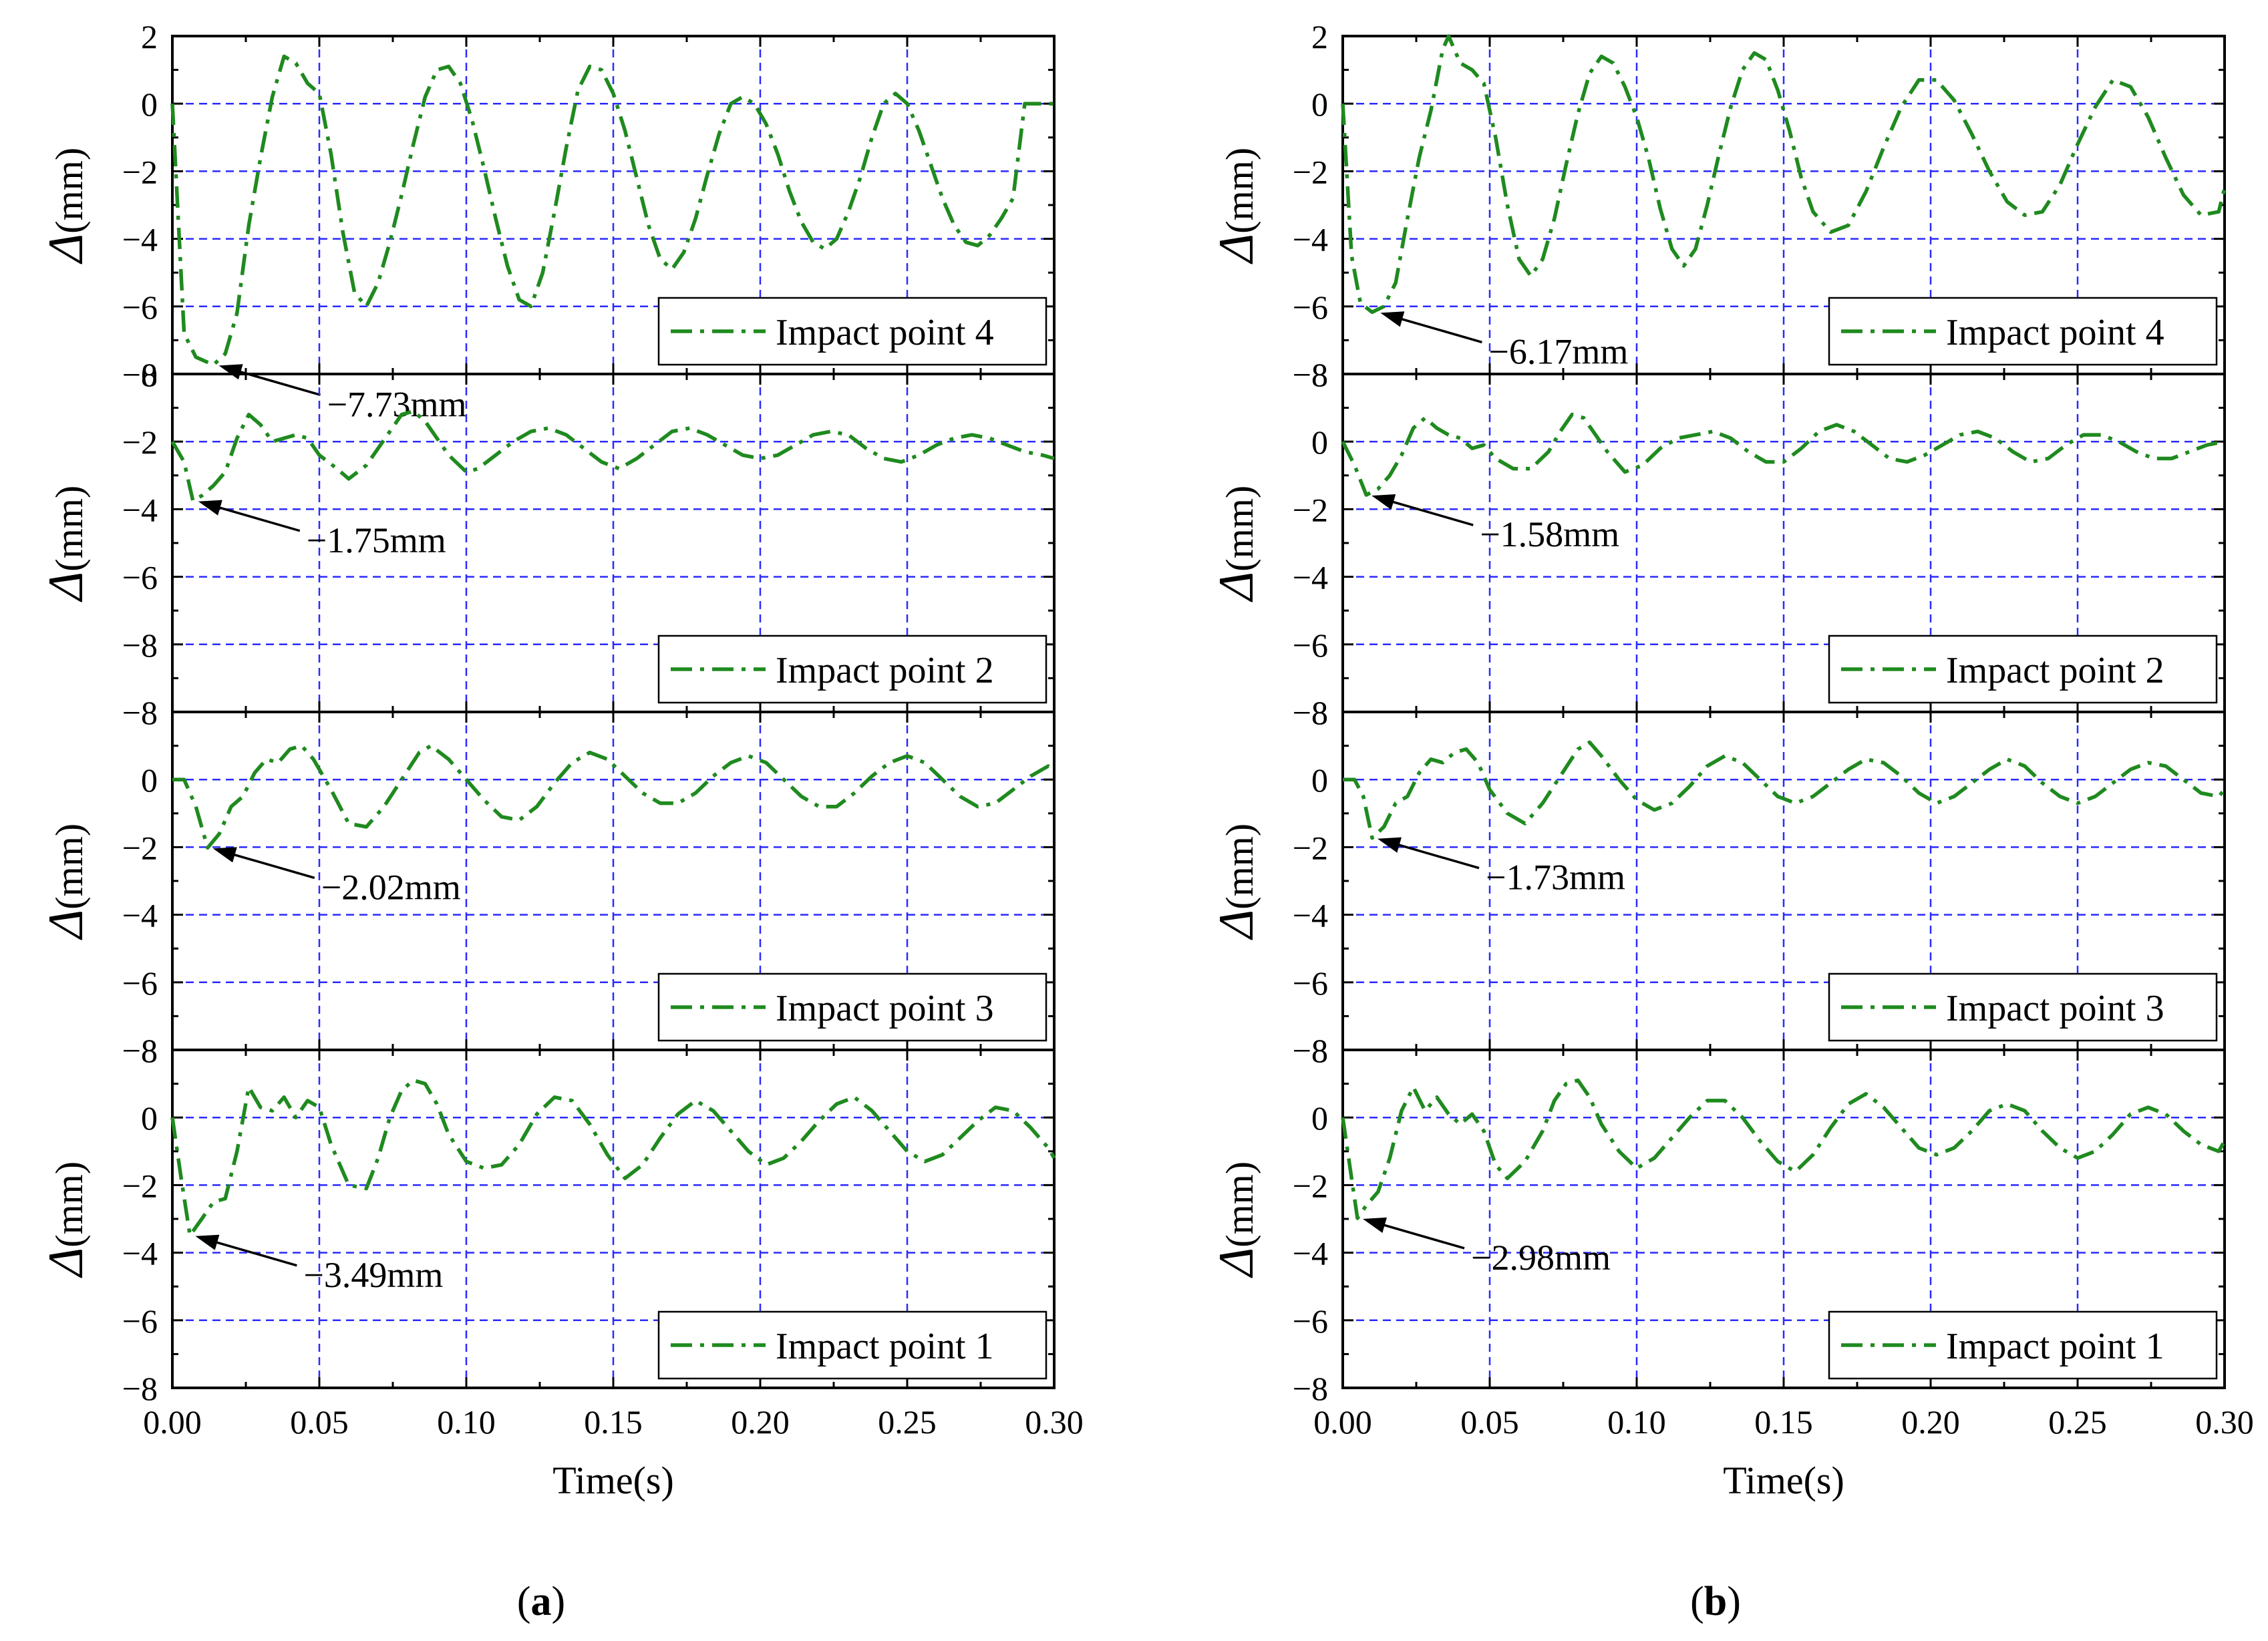 The height and width of the screenshot is (1641, 2268). What do you see at coordinates (1717, 543) in the screenshot?
I see `subplot-1-1: −8 0 −2 −4 −6 −8 Δ(mm) Impact point 2 −1.58mm` at bounding box center [1717, 543].